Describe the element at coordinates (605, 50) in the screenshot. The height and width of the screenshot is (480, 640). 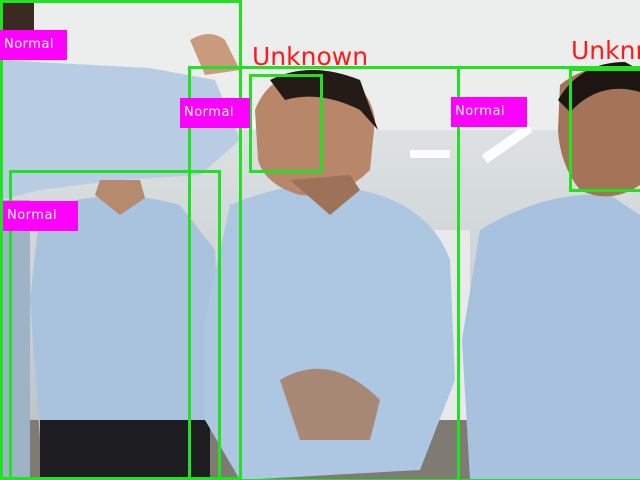
I see `identity-label-2: Unknn` at that location.